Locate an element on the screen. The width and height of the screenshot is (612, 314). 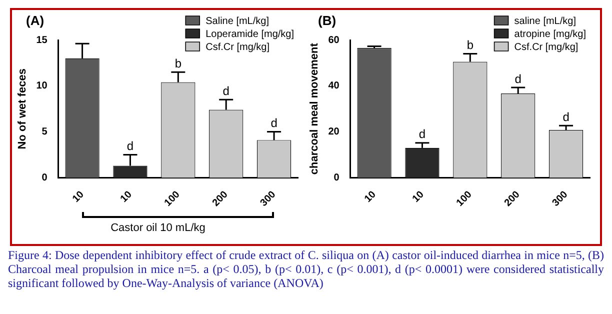
chart-title: (A) is located at coordinates (35, 20).